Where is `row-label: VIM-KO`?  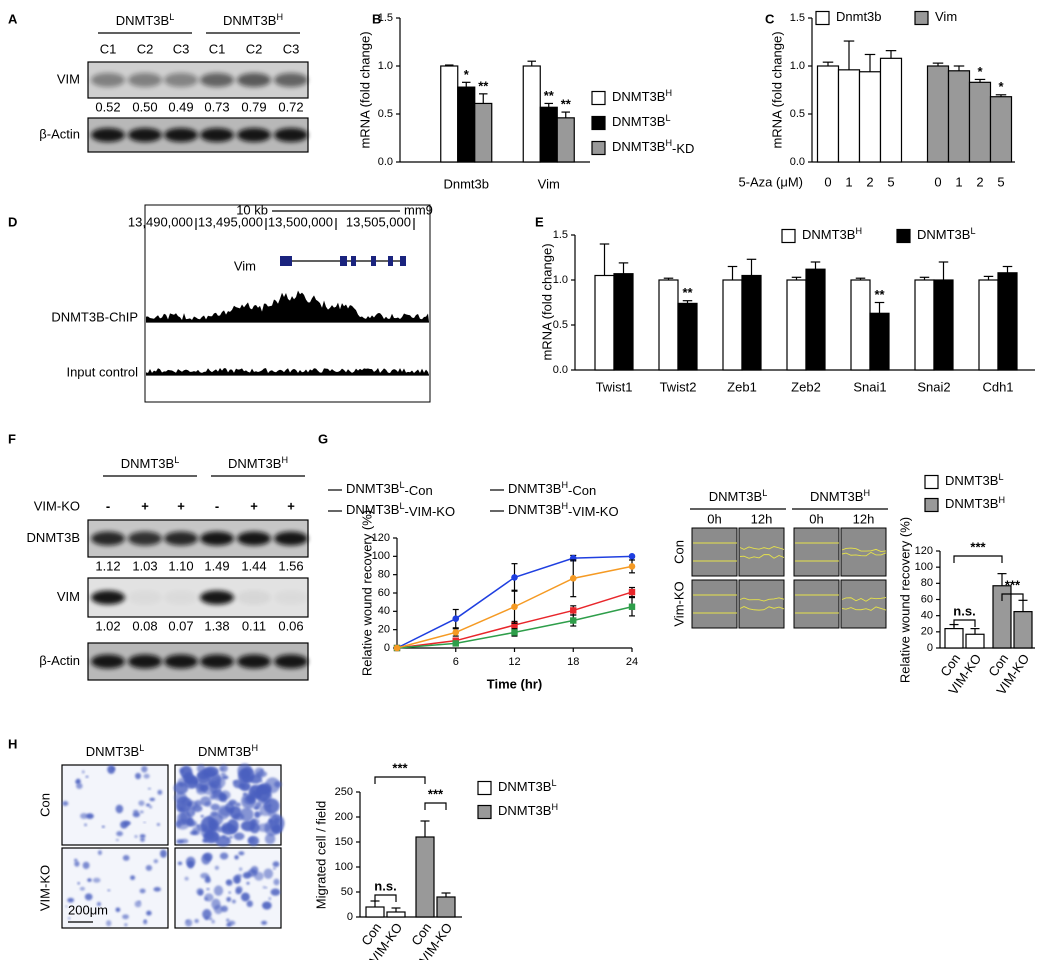 row-label: VIM-KO is located at coordinates (44, 888).